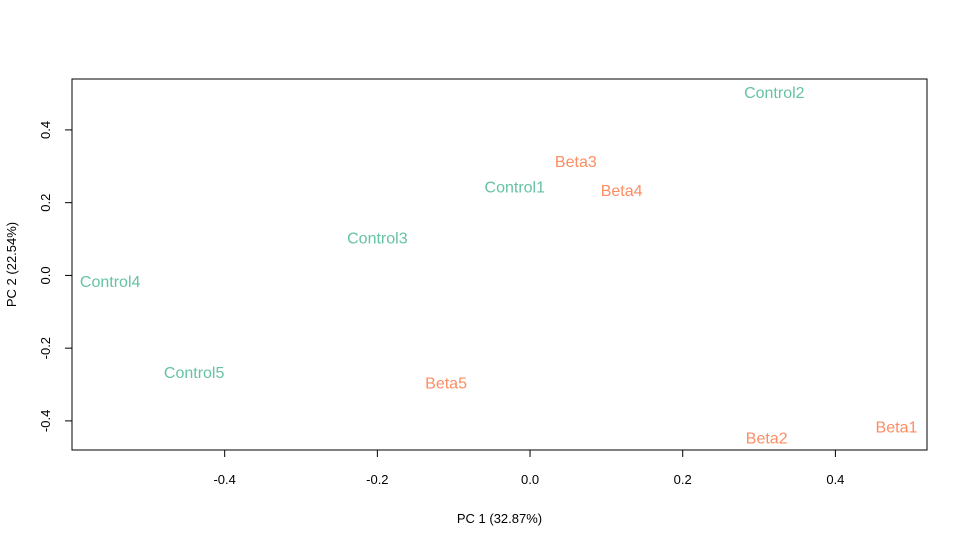 This screenshot has height=547, width=965. Describe the element at coordinates (499, 518) in the screenshot. I see `x-axis-title: PC 1 (32.87%)` at that location.